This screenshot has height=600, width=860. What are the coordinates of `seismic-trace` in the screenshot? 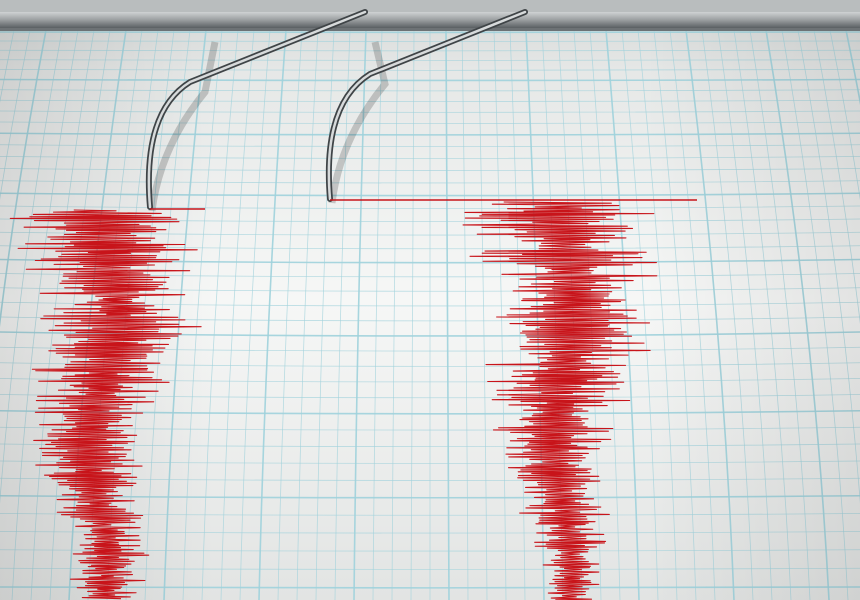 It's located at (105, 404).